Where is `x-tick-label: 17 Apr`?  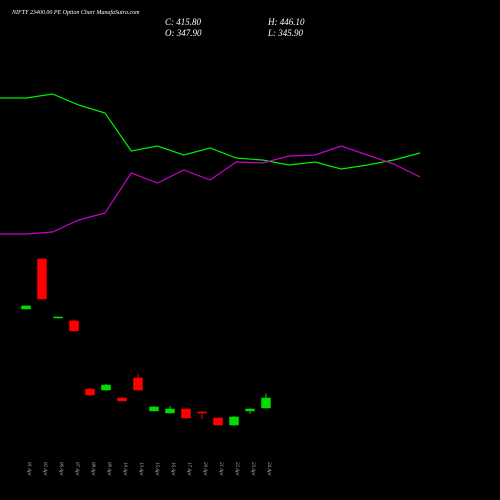
x-tick-label: 17 Apr is located at coordinates (188, 469).